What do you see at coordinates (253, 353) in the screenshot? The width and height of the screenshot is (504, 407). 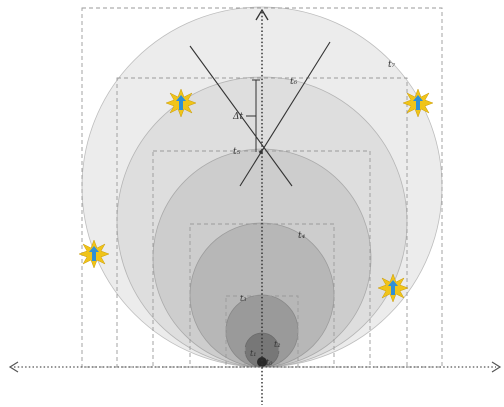 I see `label-t1: t₁` at bounding box center [253, 353].